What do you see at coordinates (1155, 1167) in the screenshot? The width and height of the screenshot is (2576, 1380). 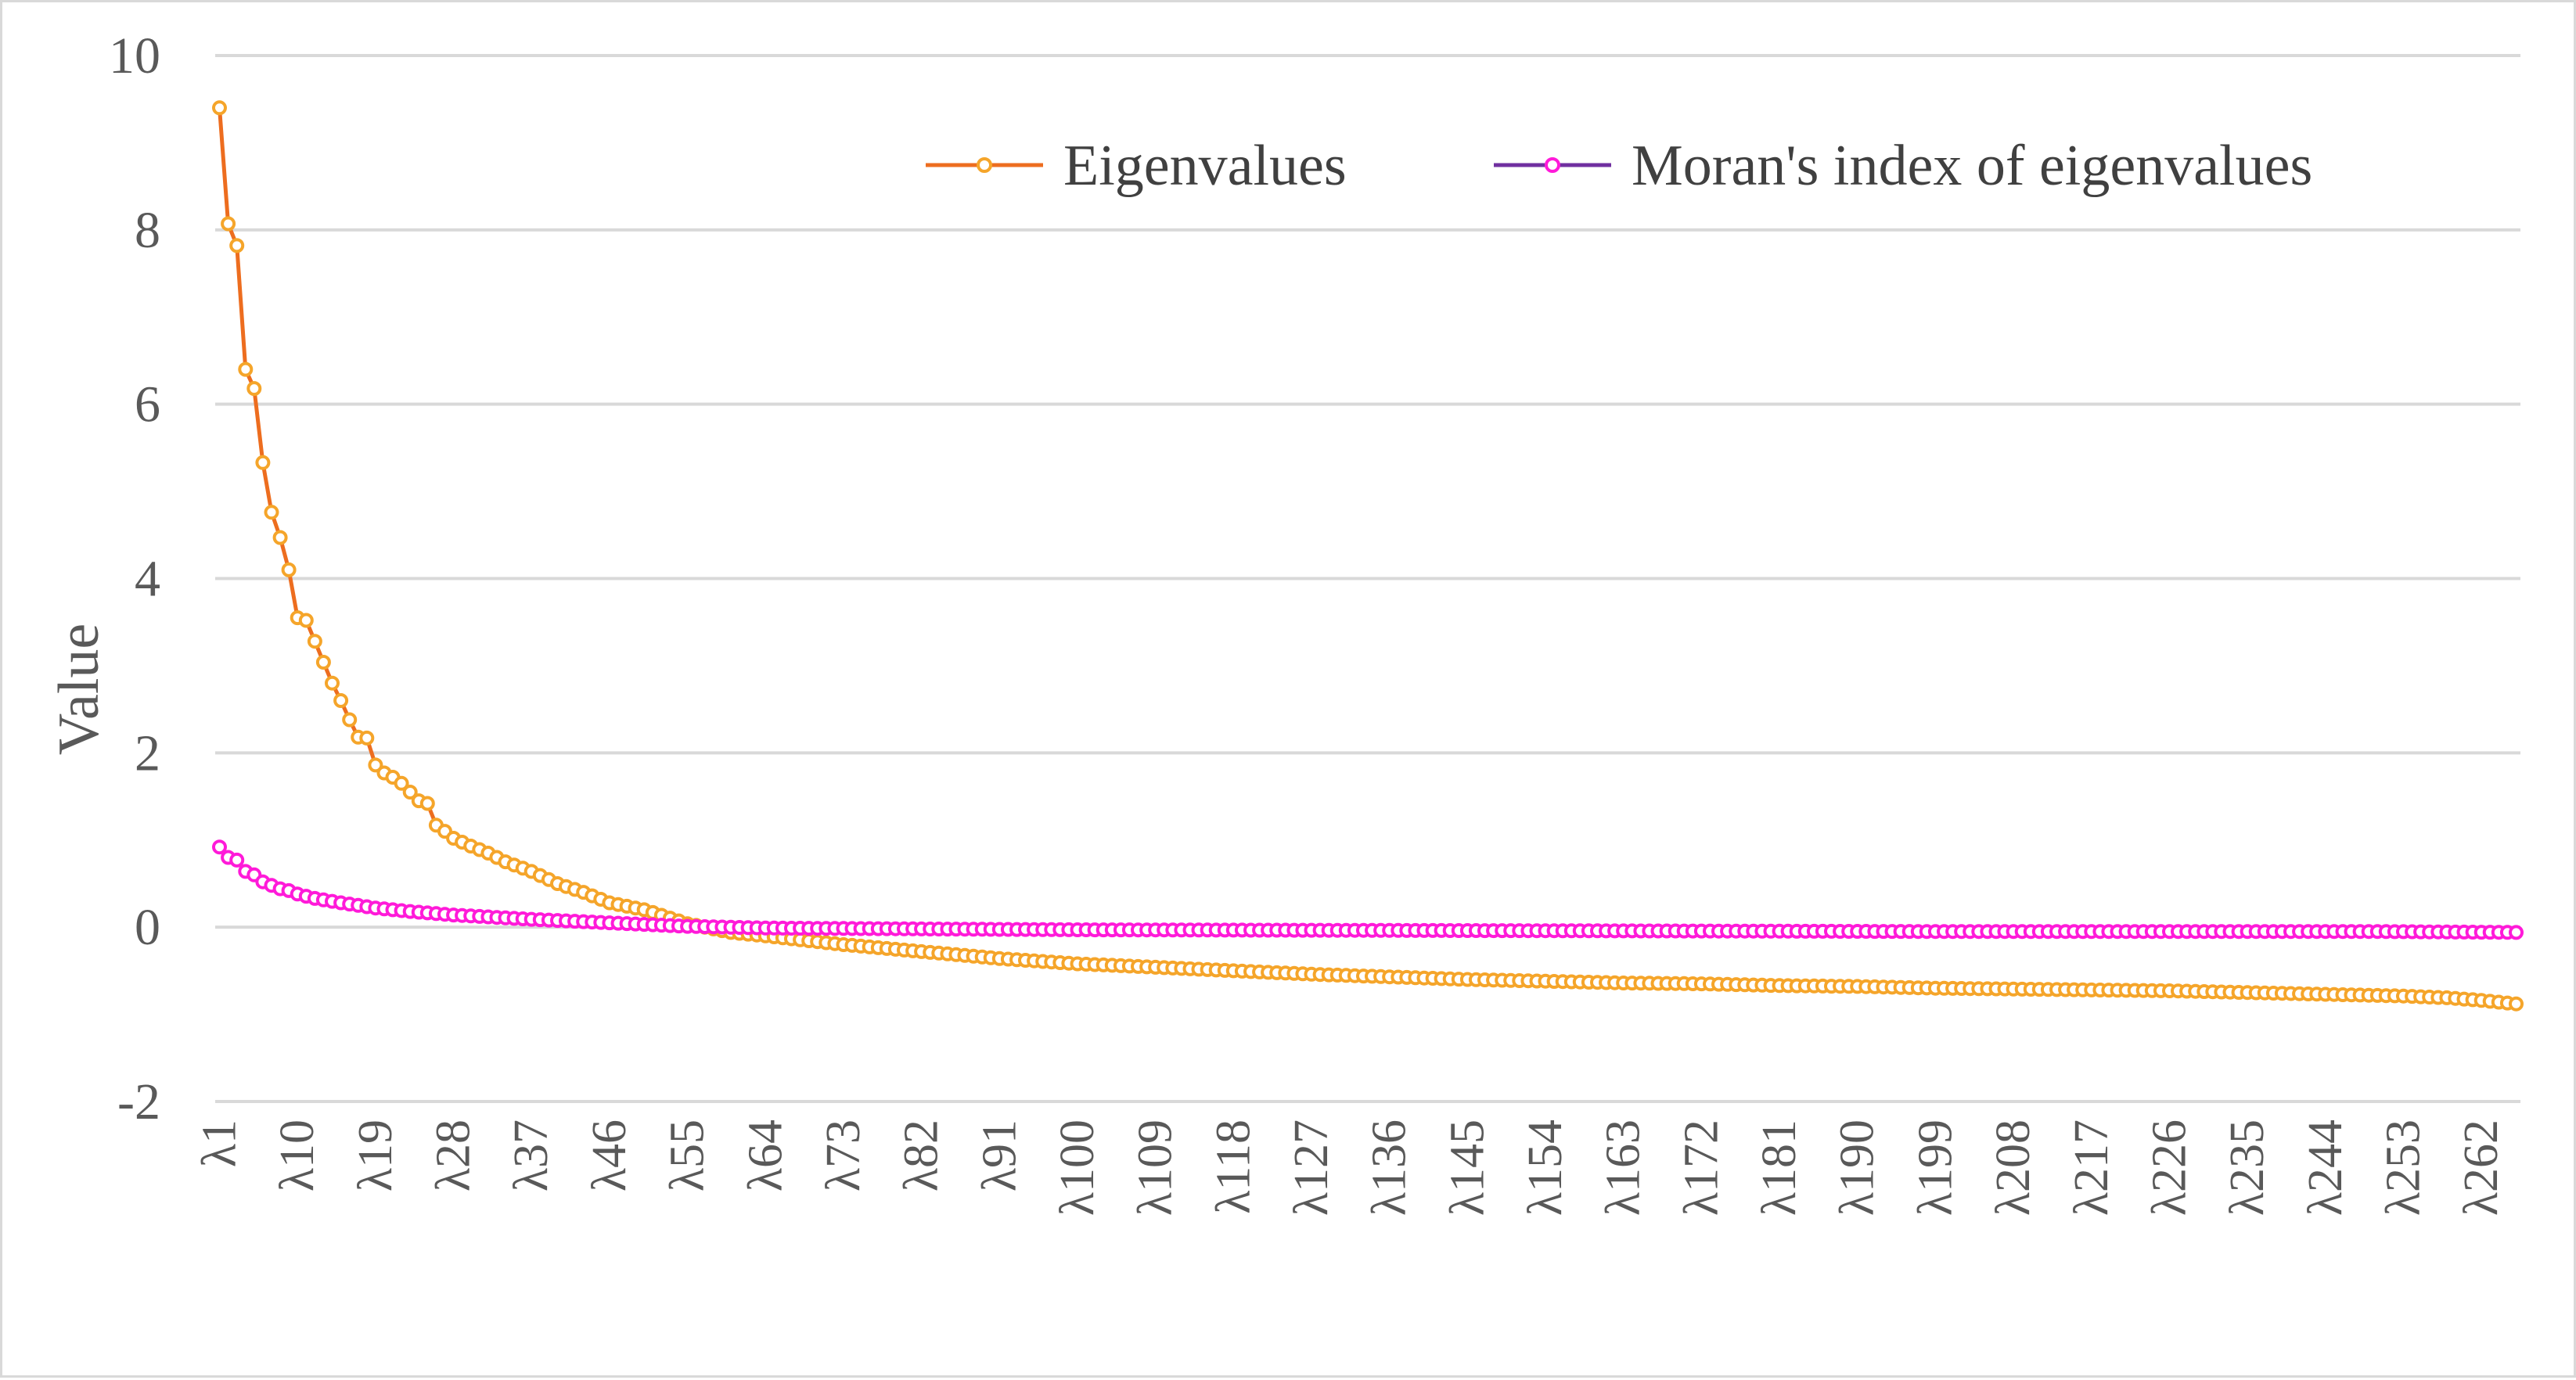 I see `x-tick-label: λ109` at bounding box center [1155, 1167].